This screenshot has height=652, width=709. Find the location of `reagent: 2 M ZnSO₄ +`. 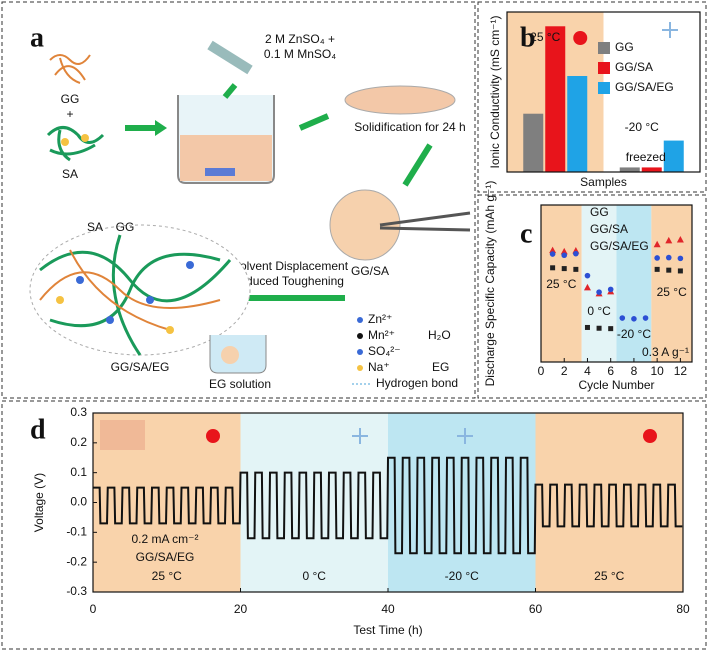

reagent: 2 M ZnSO₄ + is located at coordinates (300, 39).